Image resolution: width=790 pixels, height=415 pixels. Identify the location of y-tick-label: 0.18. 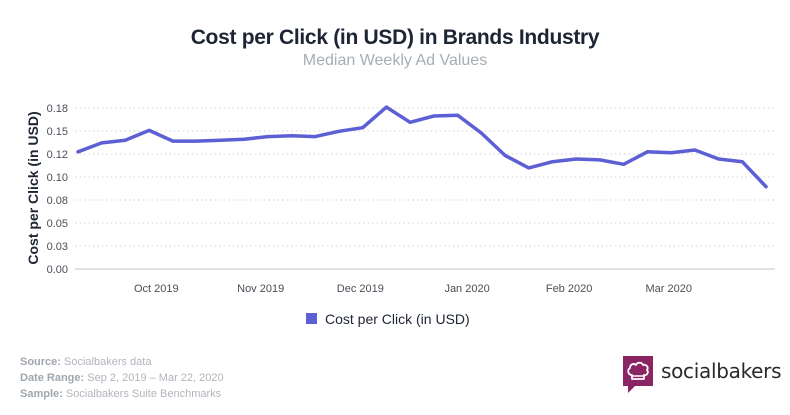
(57, 109).